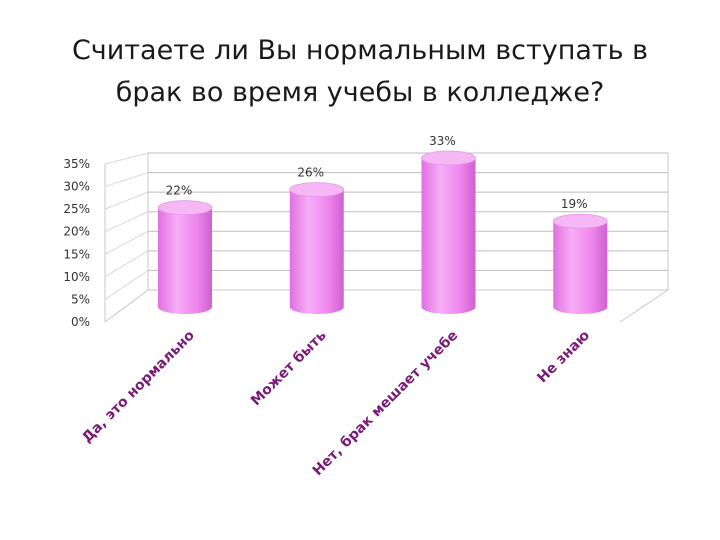 The width and height of the screenshot is (720, 540). What do you see at coordinates (179, 191) in the screenshot?
I see `data-label: 22%` at bounding box center [179, 191].